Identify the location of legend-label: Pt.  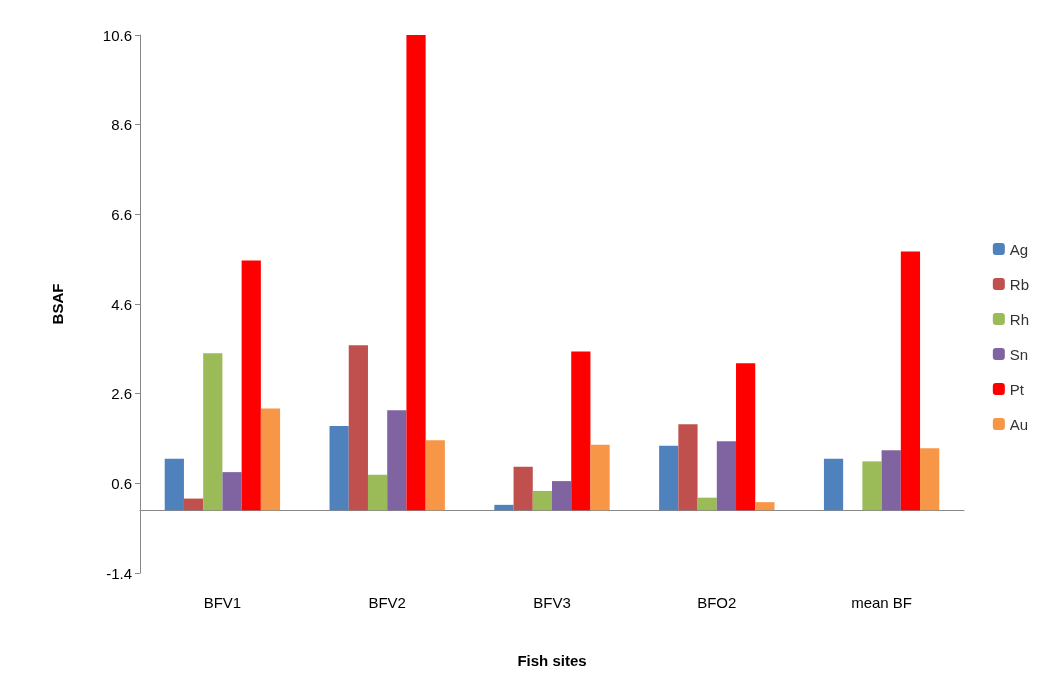
(1017, 389).